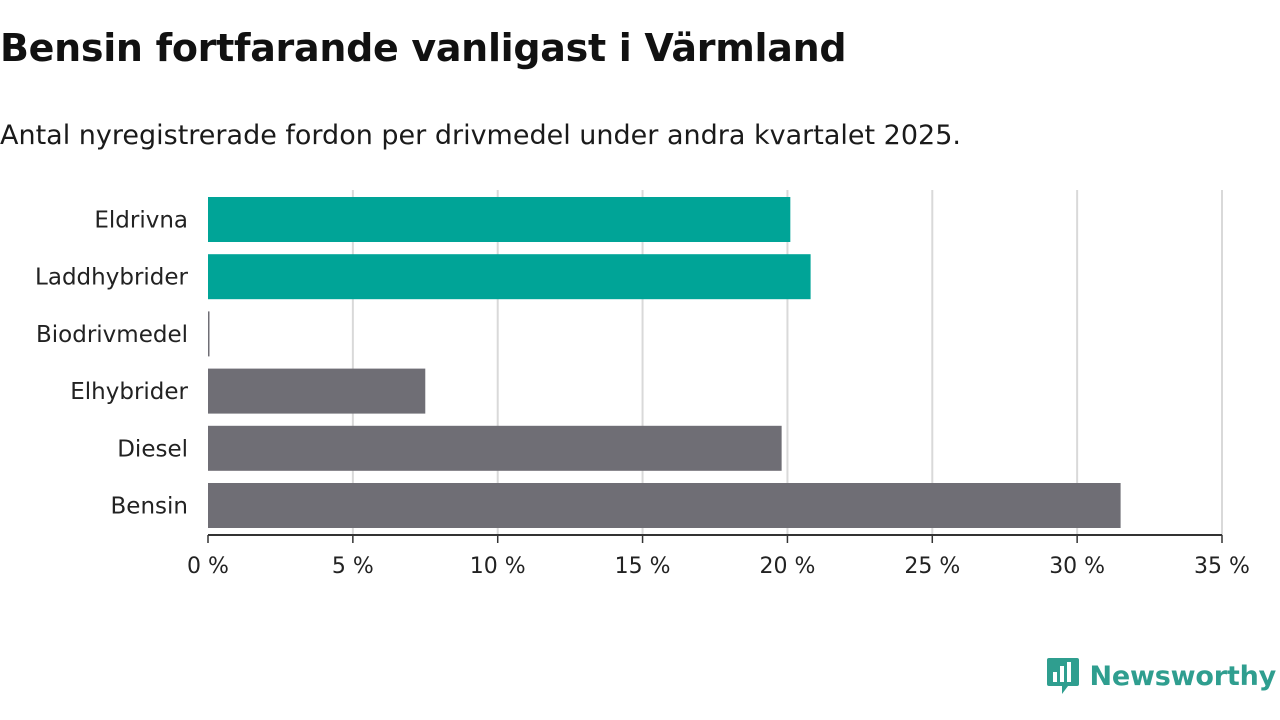  I want to click on category-label: Diesel, so click(152, 449).